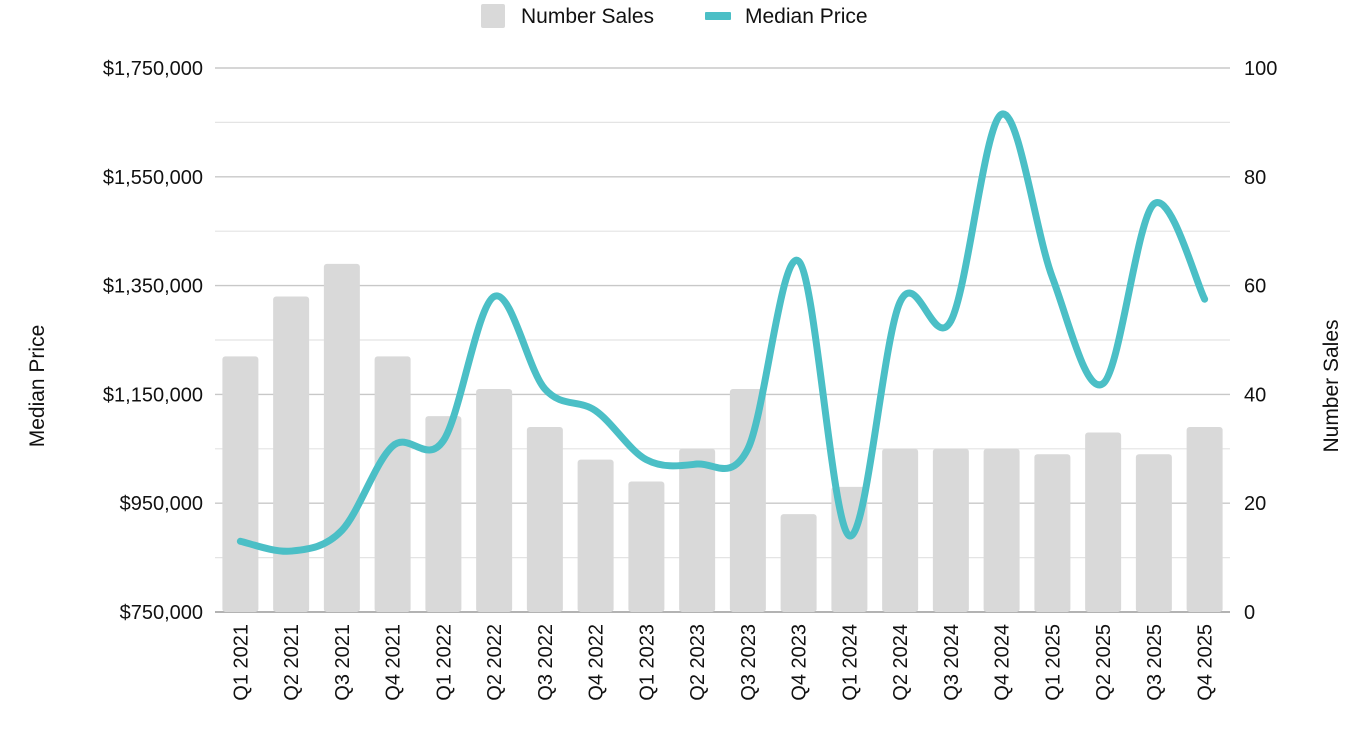 This screenshot has height=742, width=1372. What do you see at coordinates (161, 504) in the screenshot?
I see `left-axis-tick-label: $950,000` at bounding box center [161, 504].